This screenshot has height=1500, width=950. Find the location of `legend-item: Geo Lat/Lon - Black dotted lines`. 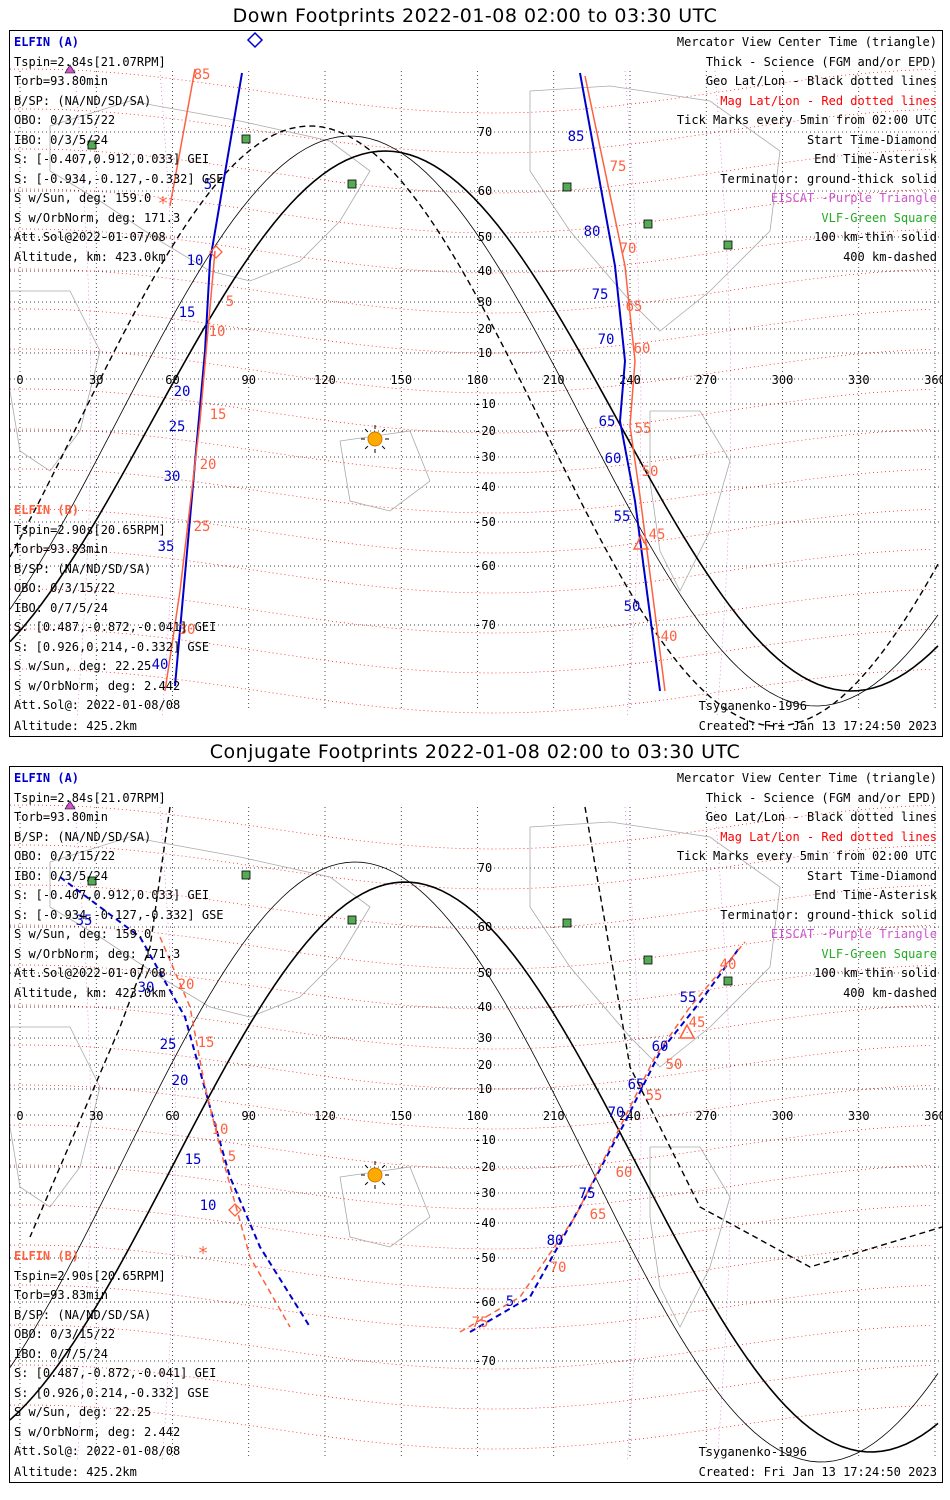

legend-item: Geo Lat/Lon - Black dotted lines is located at coordinates (821, 81).